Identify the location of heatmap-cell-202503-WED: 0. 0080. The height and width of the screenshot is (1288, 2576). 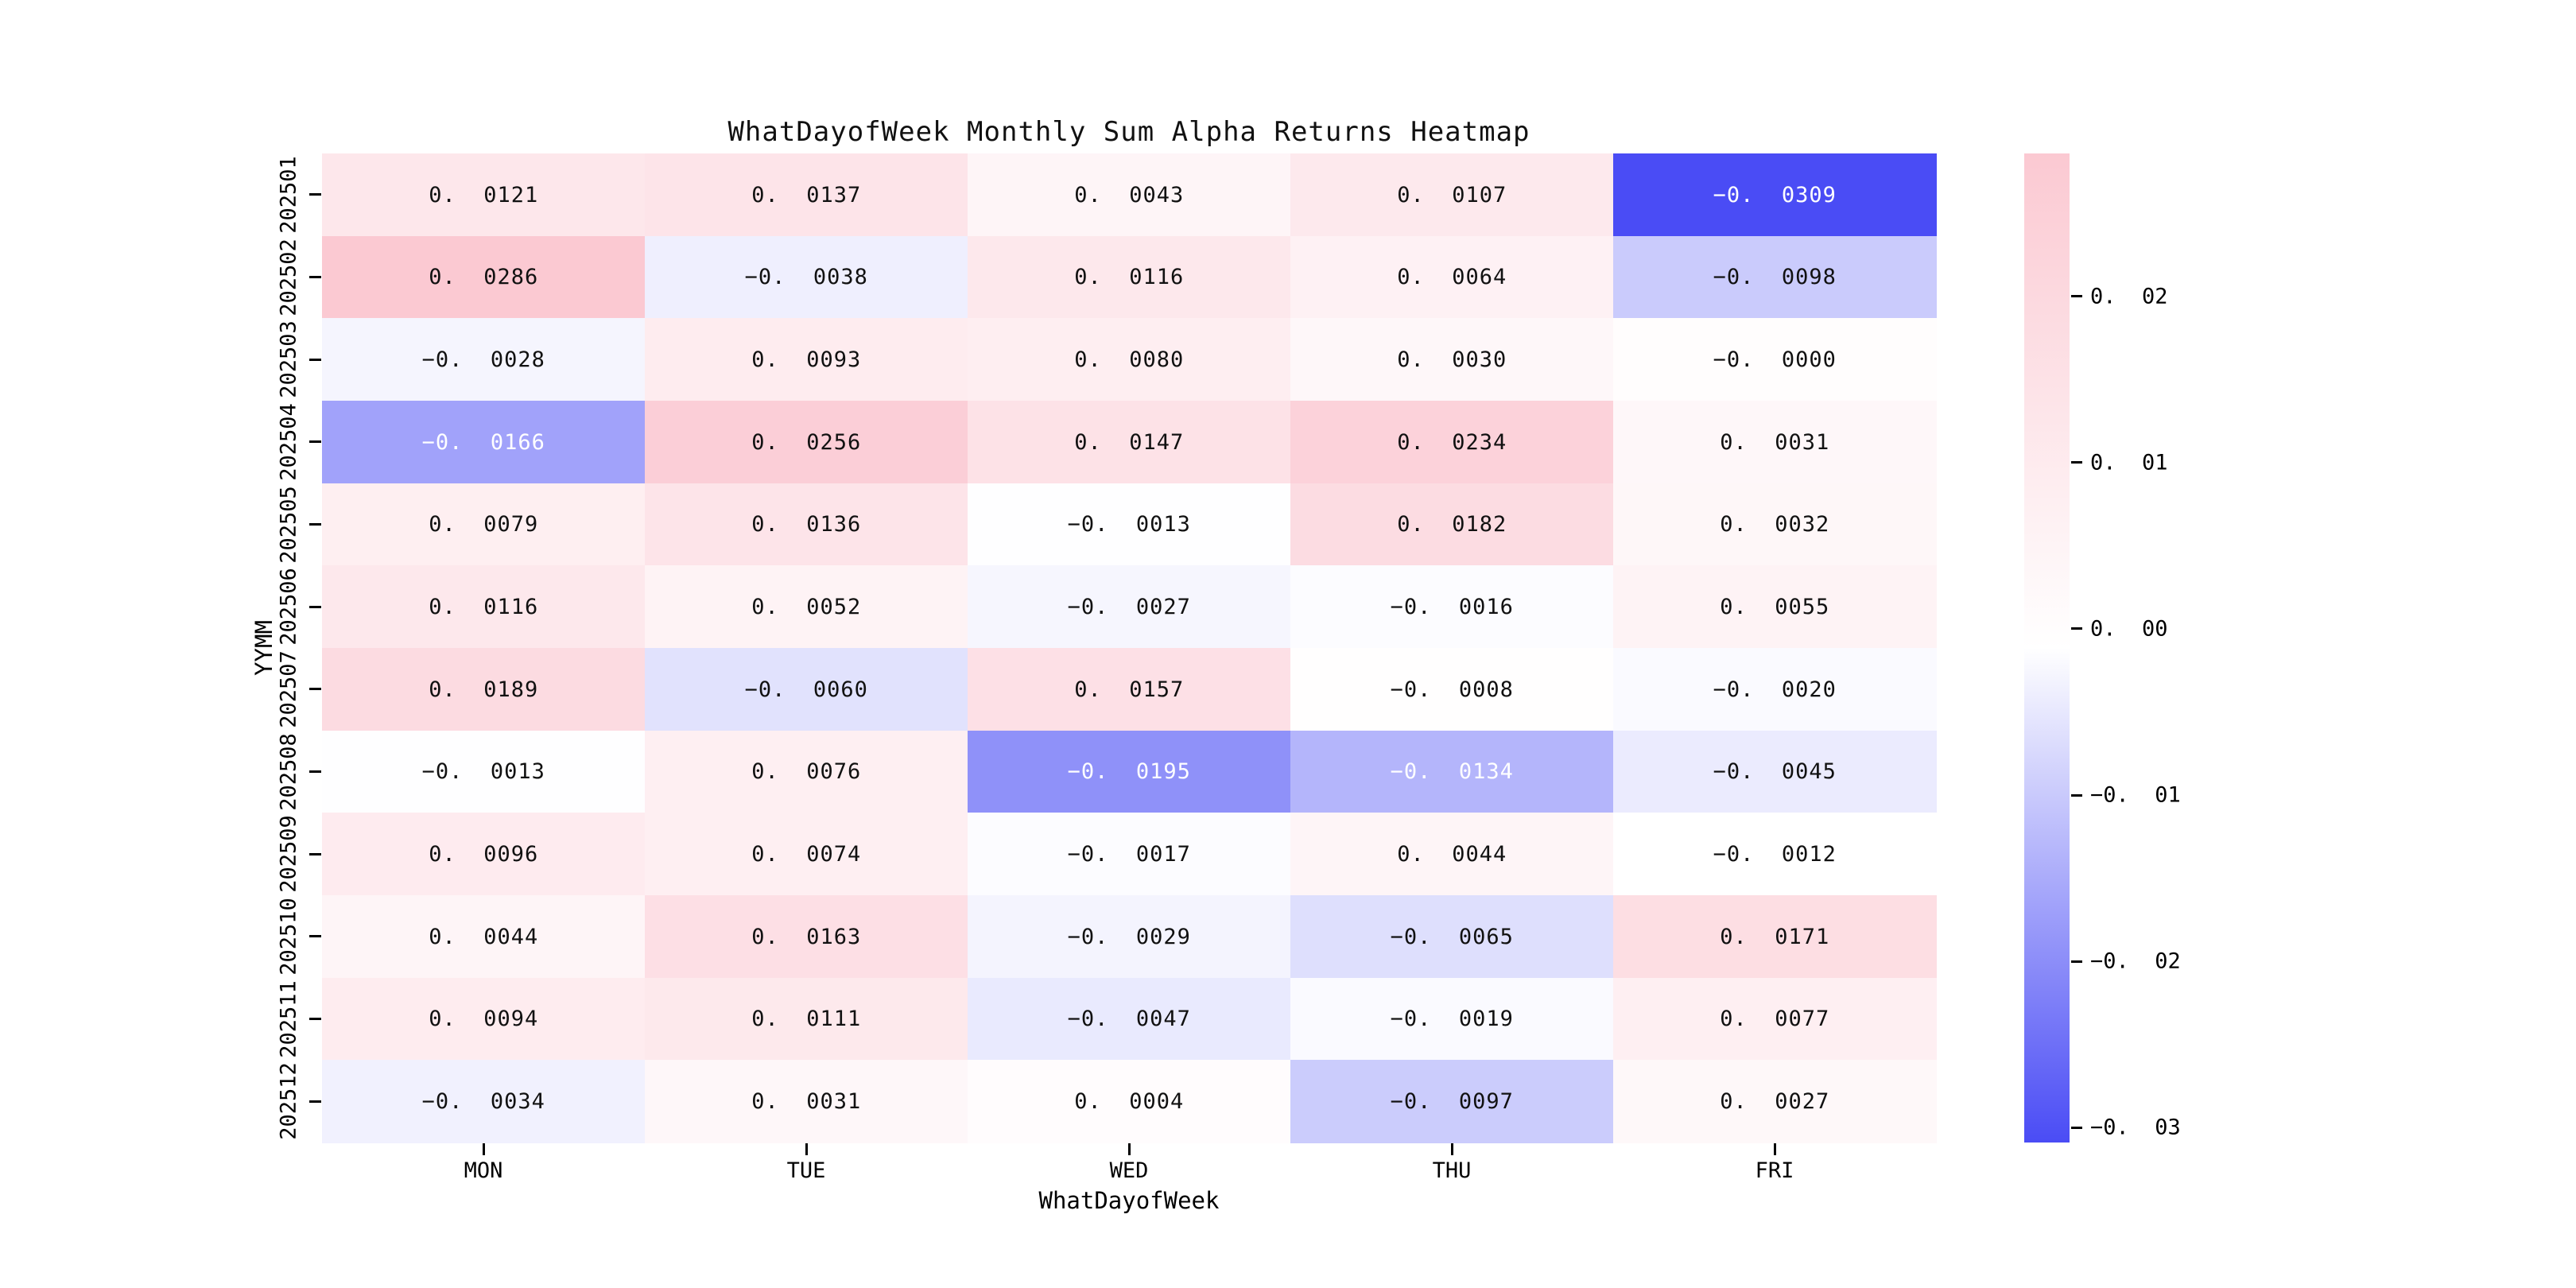
(1129, 360).